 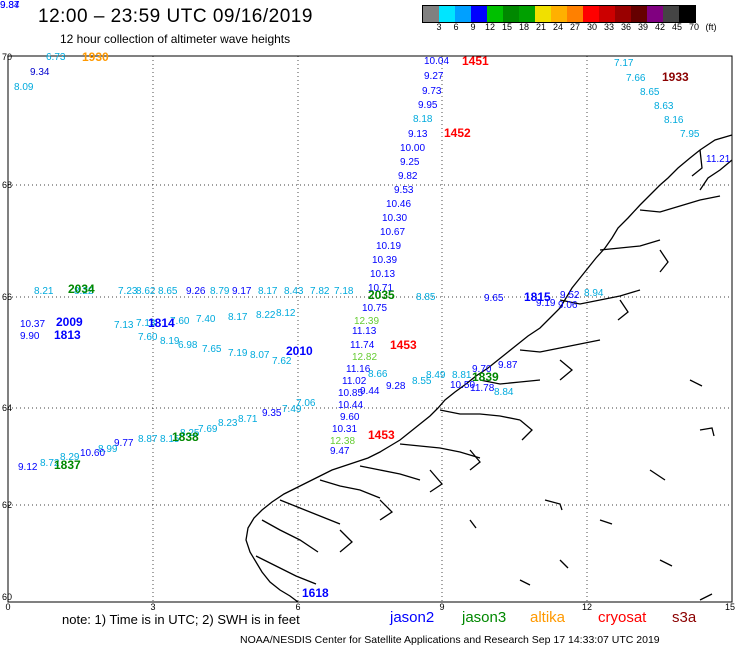 I want to click on swh-value: 8.55, so click(x=422, y=381).